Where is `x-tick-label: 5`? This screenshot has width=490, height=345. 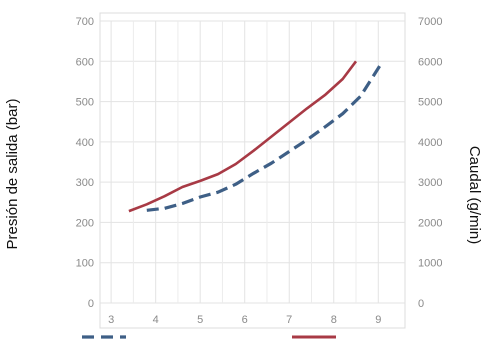
x-tick-label: 5 is located at coordinates (200, 320).